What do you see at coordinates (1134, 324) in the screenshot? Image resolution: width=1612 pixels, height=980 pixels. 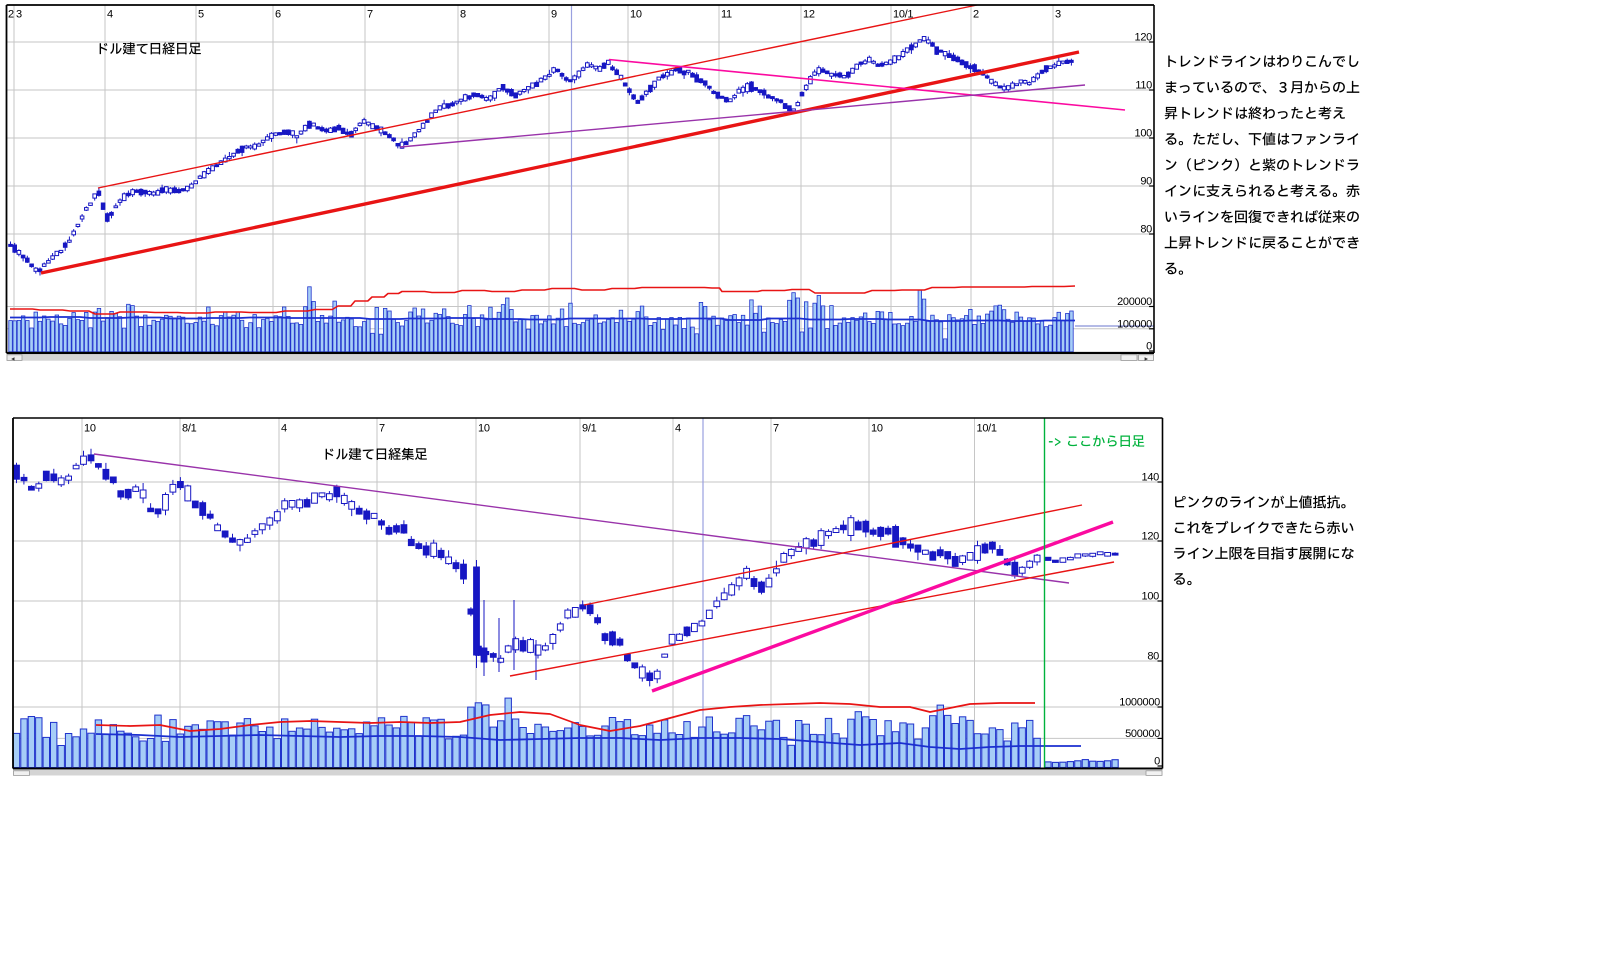 I see `svg-text: 100000` at bounding box center [1134, 324].